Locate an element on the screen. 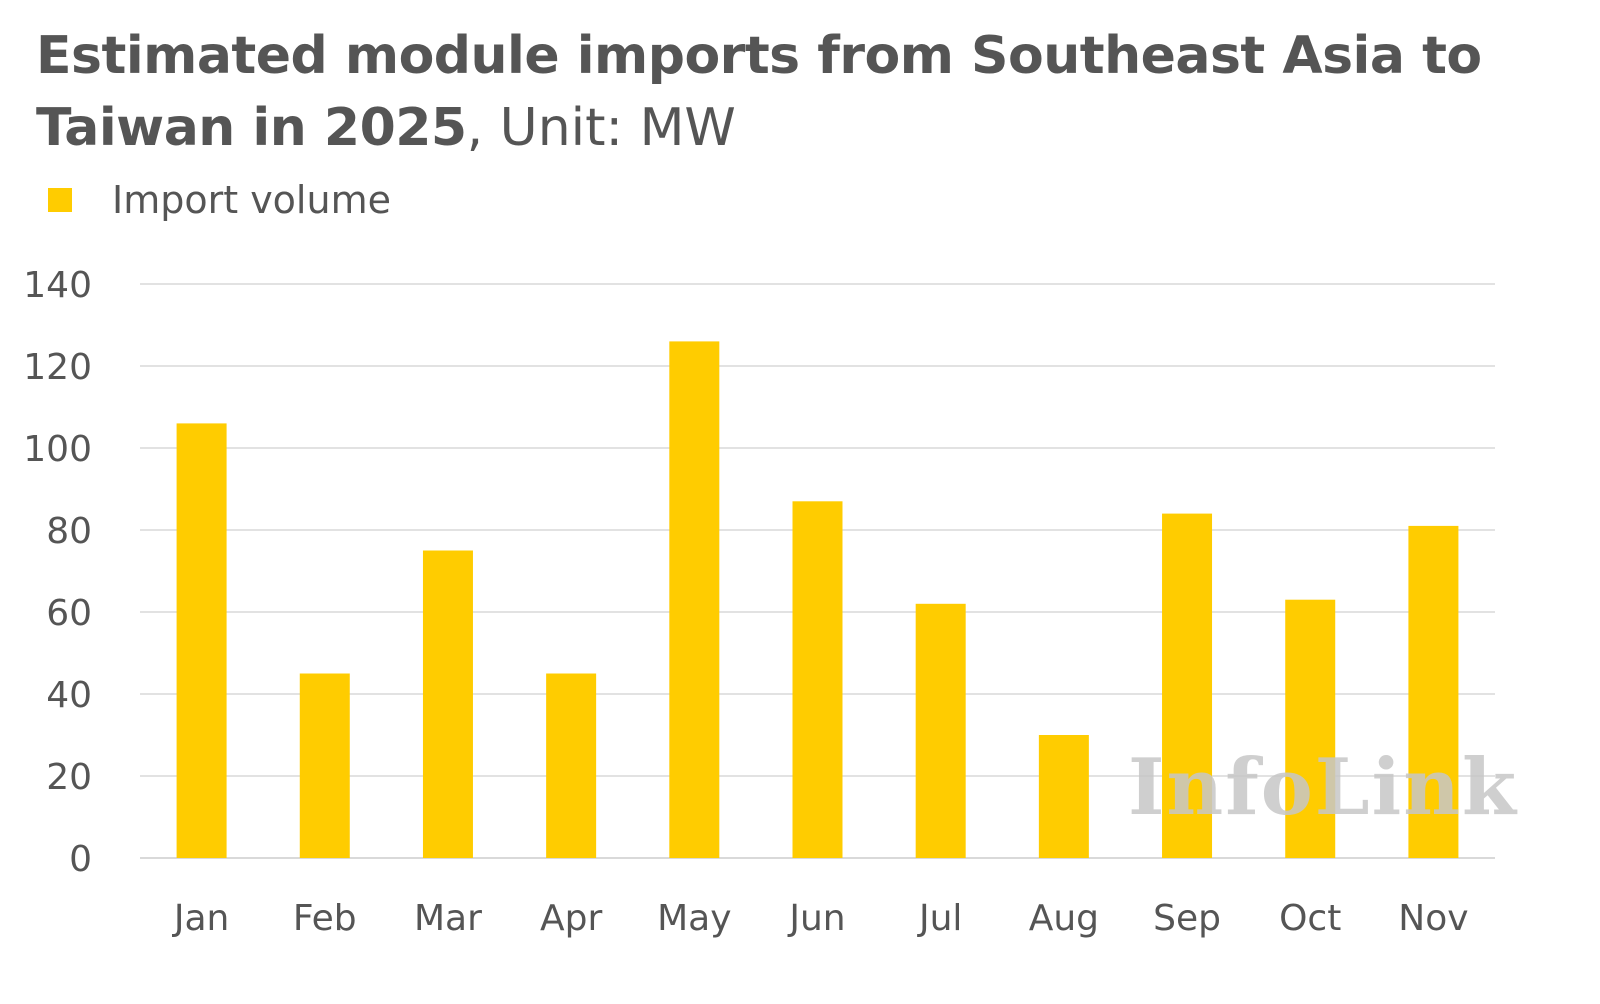 The width and height of the screenshot is (1600, 1004). y-tick-label: 0 is located at coordinates (80, 859).